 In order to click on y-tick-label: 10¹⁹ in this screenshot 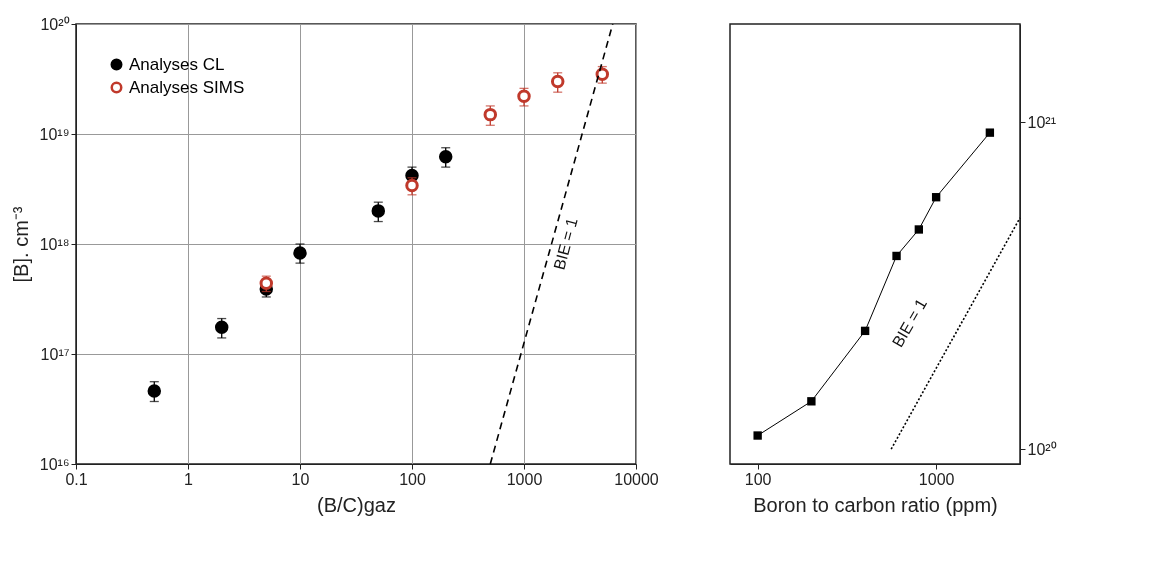, I will do `click(54, 134)`.